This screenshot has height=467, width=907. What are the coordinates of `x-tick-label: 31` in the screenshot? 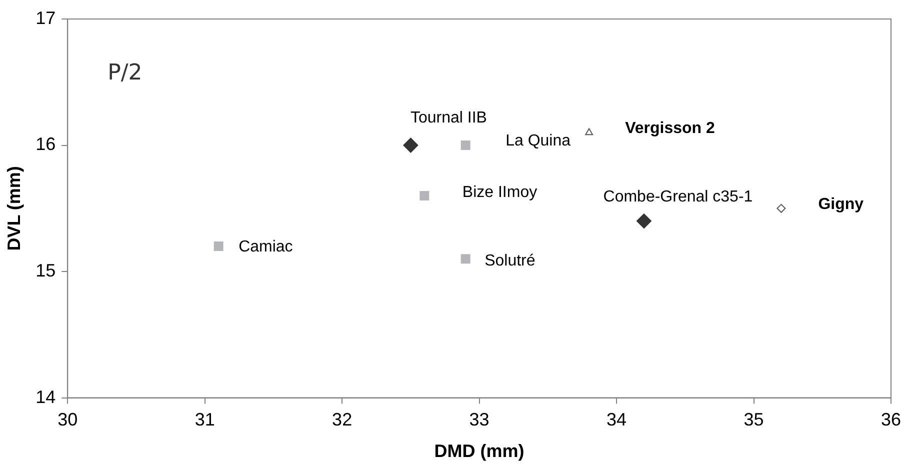 It's located at (204, 420).